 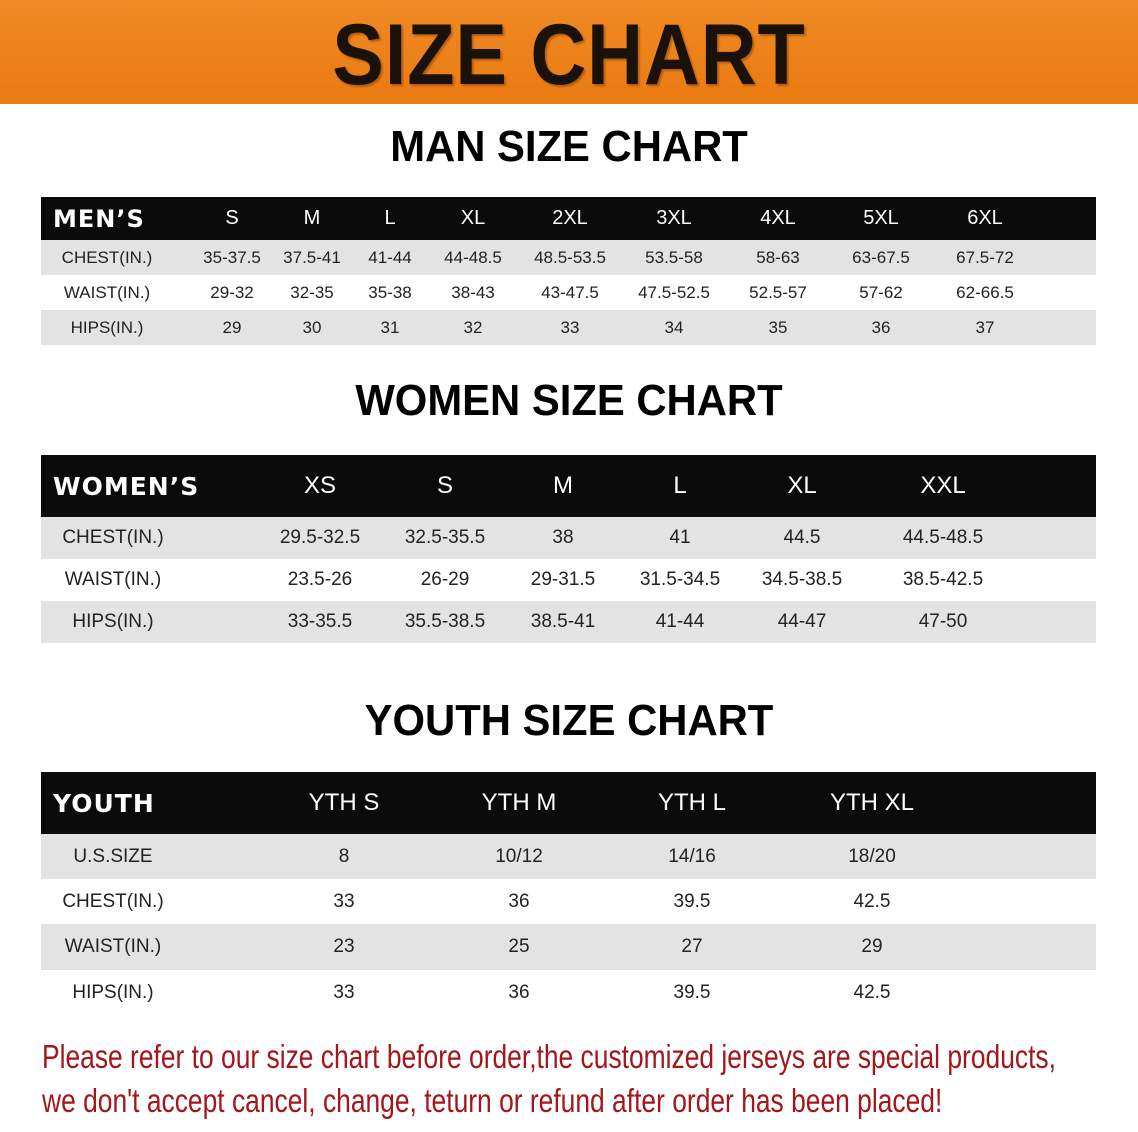 What do you see at coordinates (985, 327) in the screenshot?
I see `men-cell-value: 37` at bounding box center [985, 327].